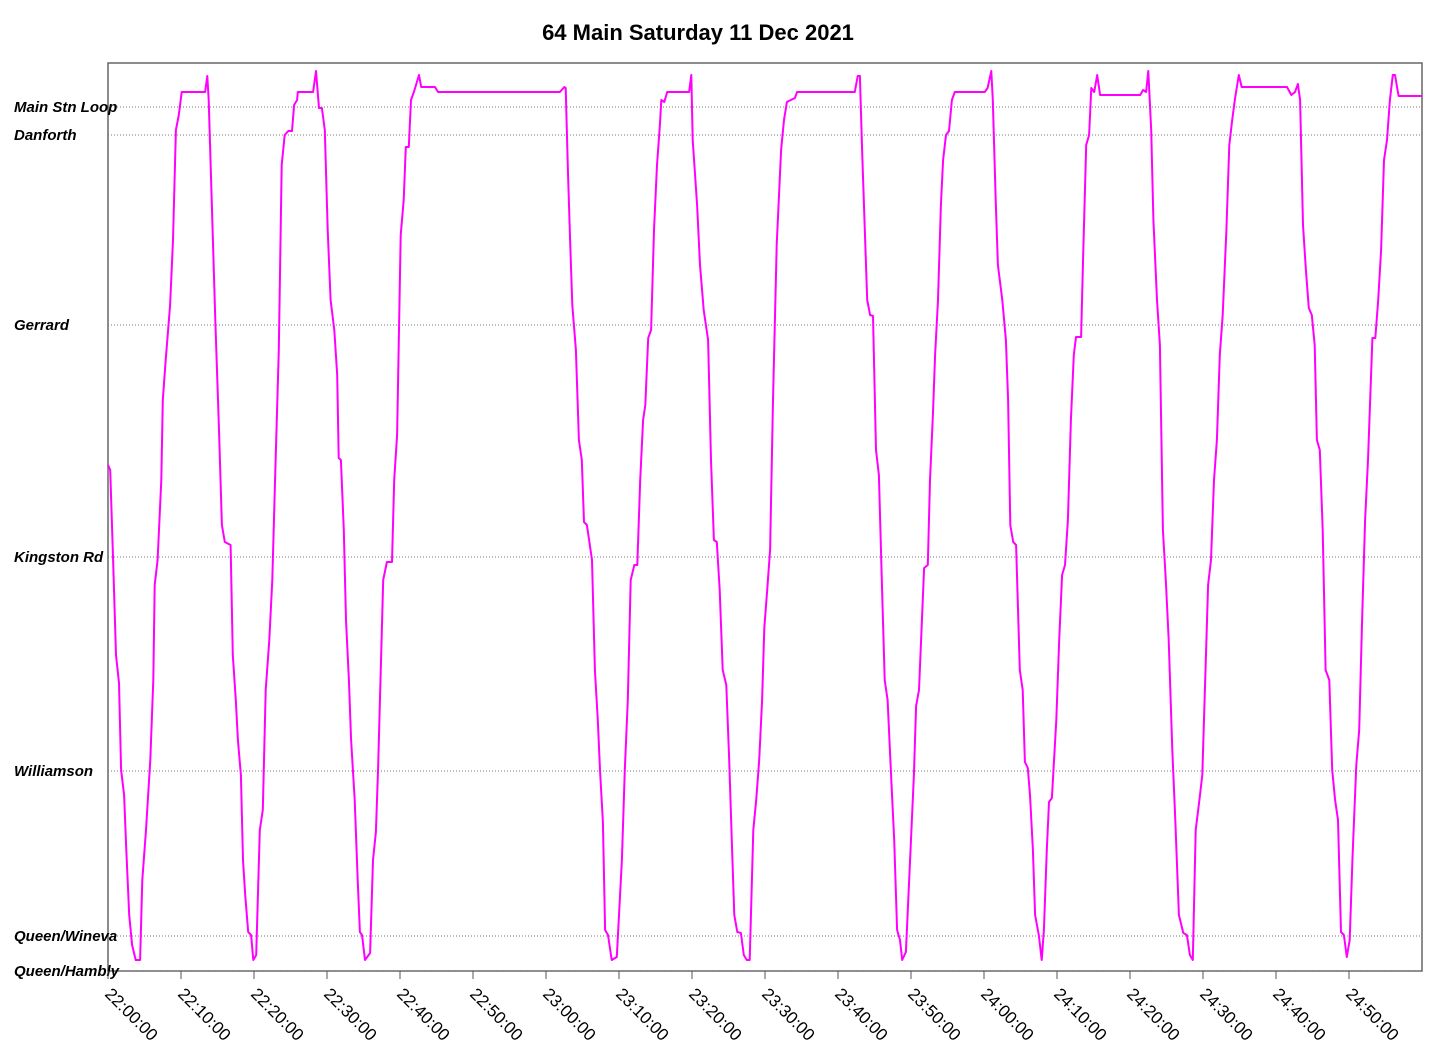 The width and height of the screenshot is (1433, 1060). I want to click on x-tick-label: 22:50:00, so click(496, 1014).